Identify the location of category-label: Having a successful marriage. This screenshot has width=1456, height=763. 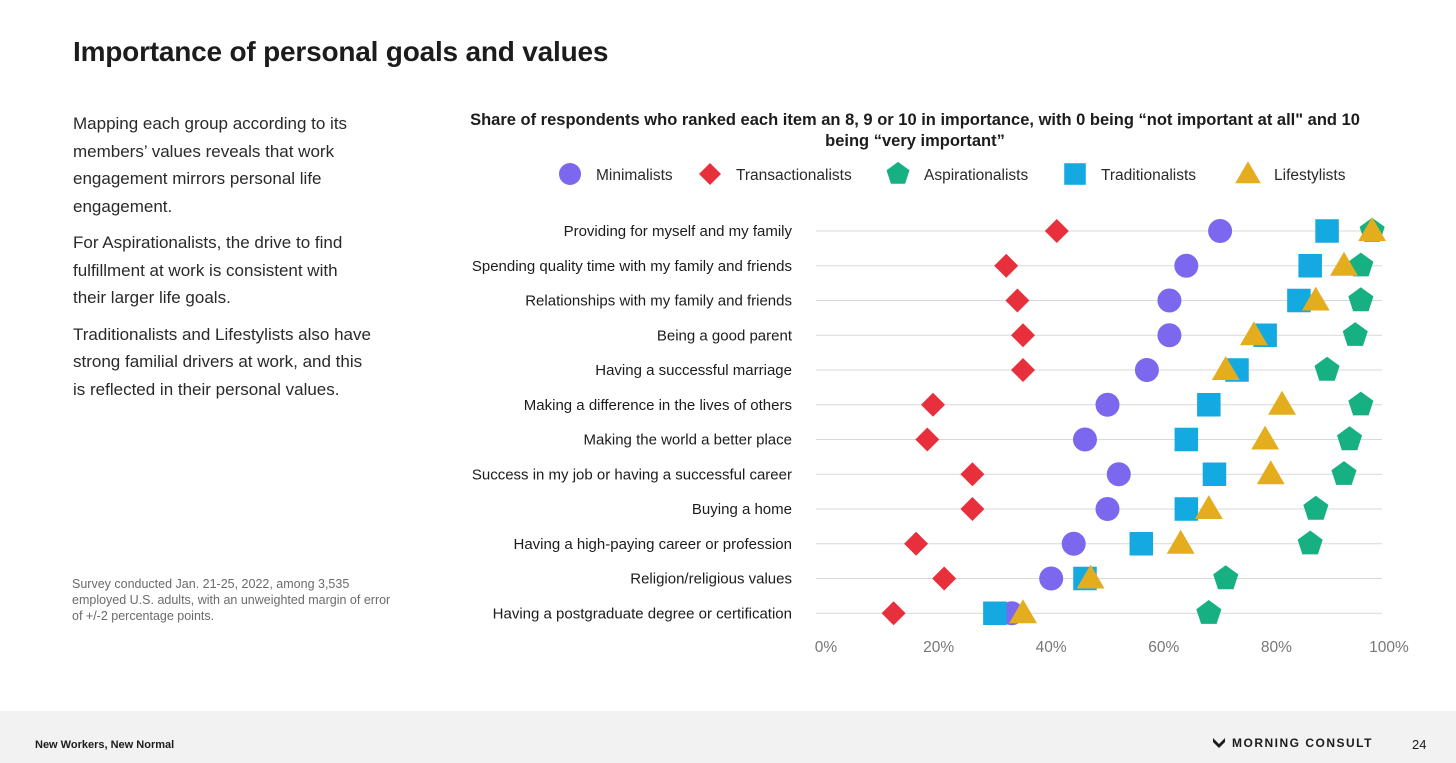
(693, 370).